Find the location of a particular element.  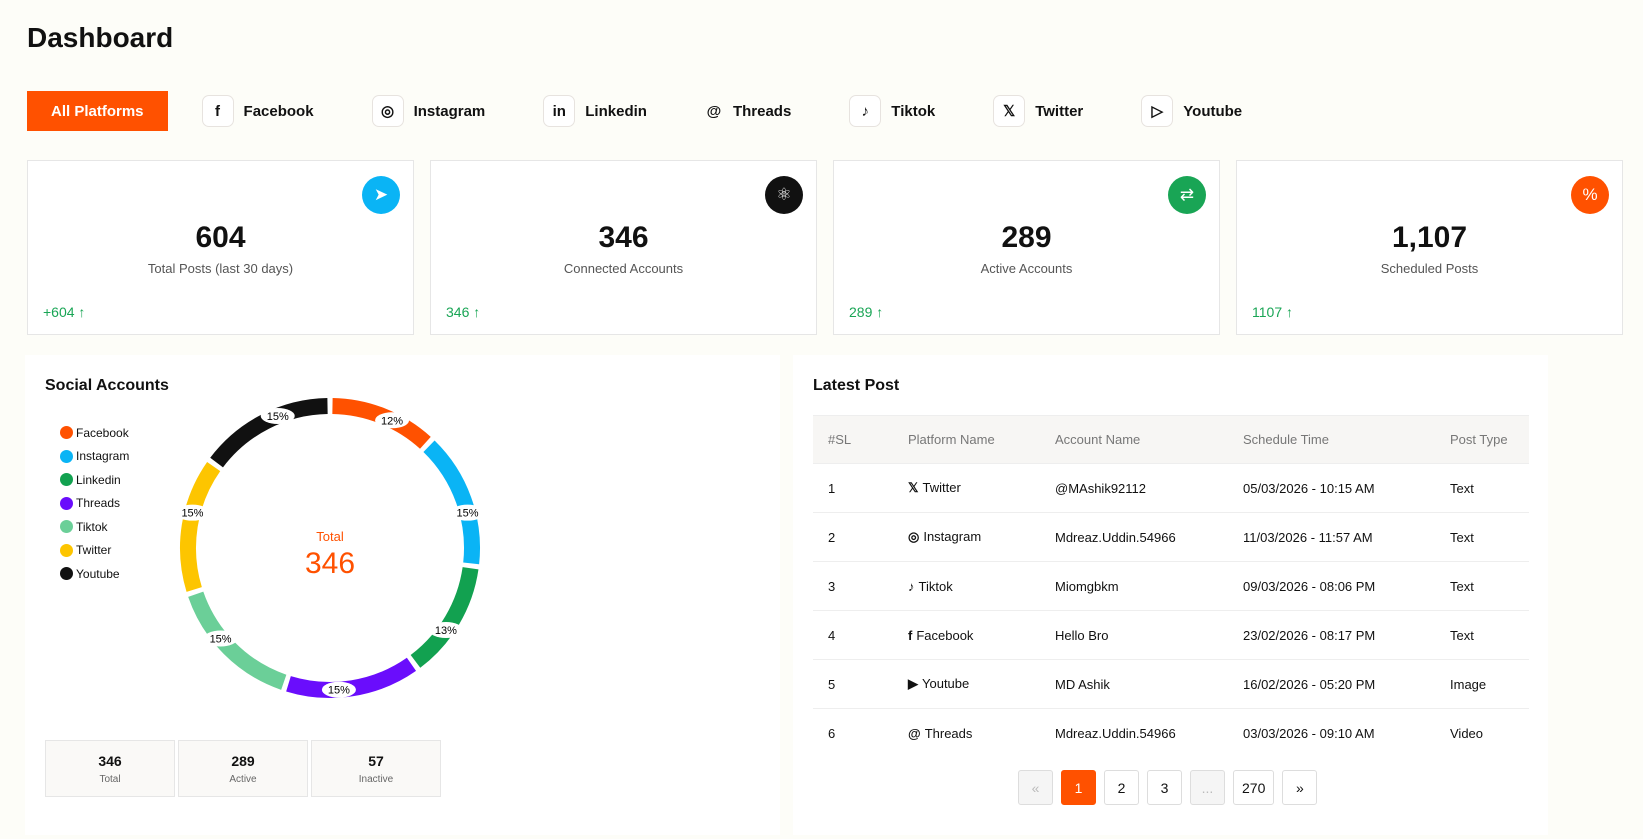

column-header: Platform Name is located at coordinates (966, 439).